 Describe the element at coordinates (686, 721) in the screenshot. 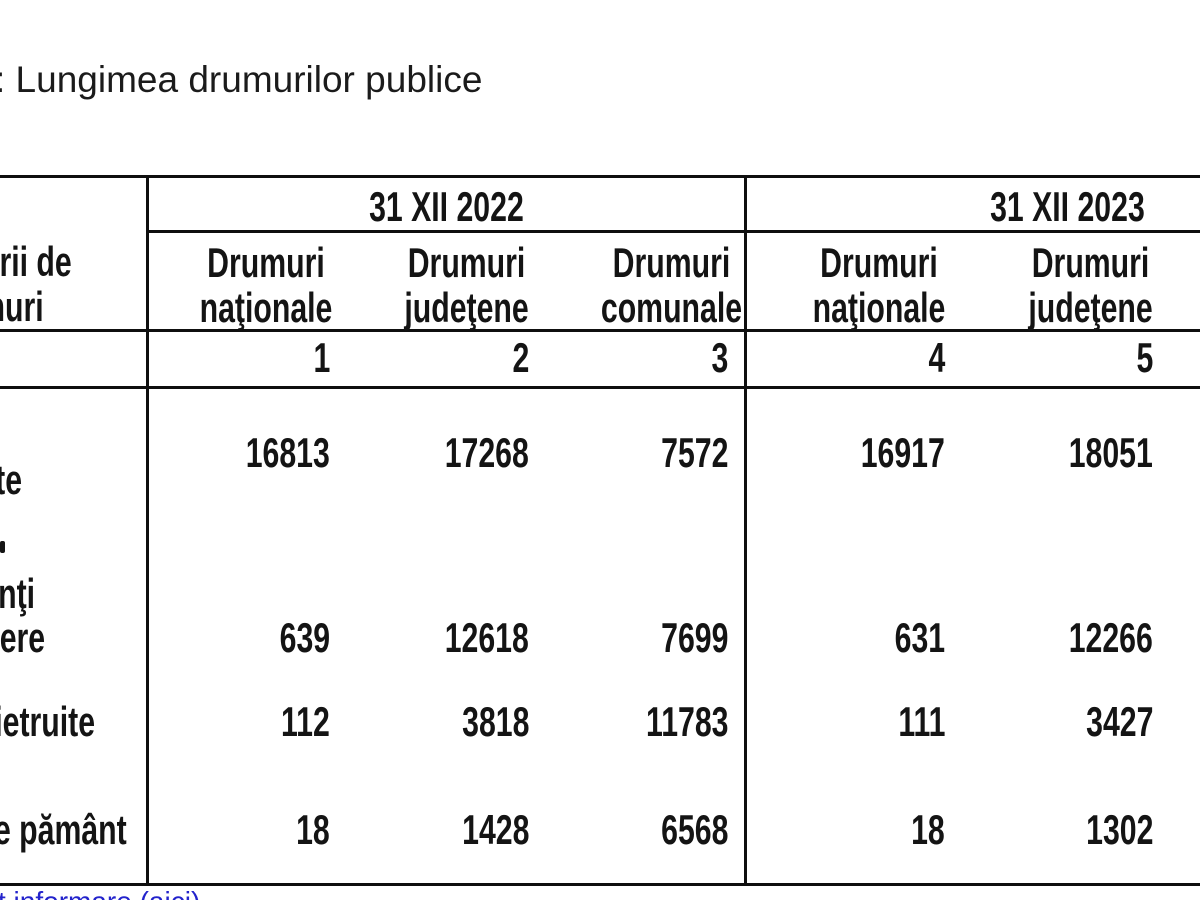

I see `cell-value: 11783` at that location.